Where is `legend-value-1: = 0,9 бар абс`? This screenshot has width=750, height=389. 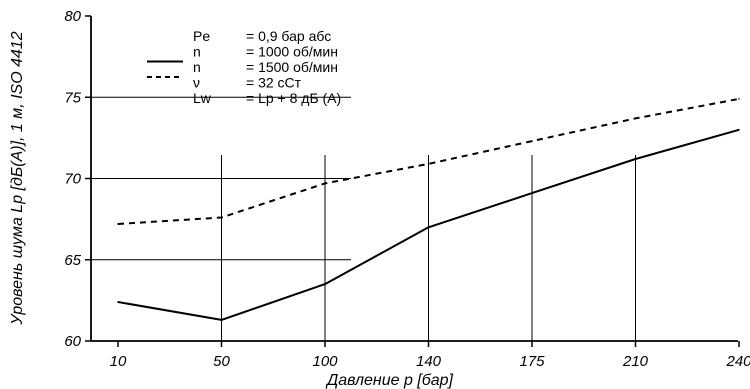
legend-value-1: = 0,9 бар абс is located at coordinates (288, 36).